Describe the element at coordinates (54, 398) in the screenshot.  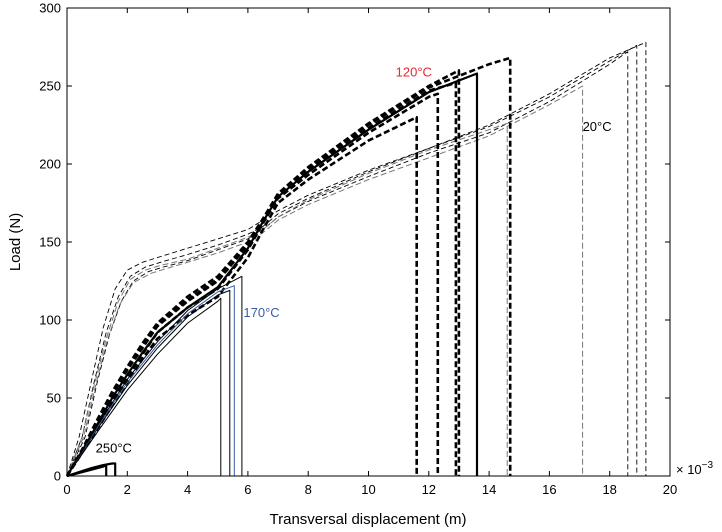
I see `y-tick-label: 50` at that location.